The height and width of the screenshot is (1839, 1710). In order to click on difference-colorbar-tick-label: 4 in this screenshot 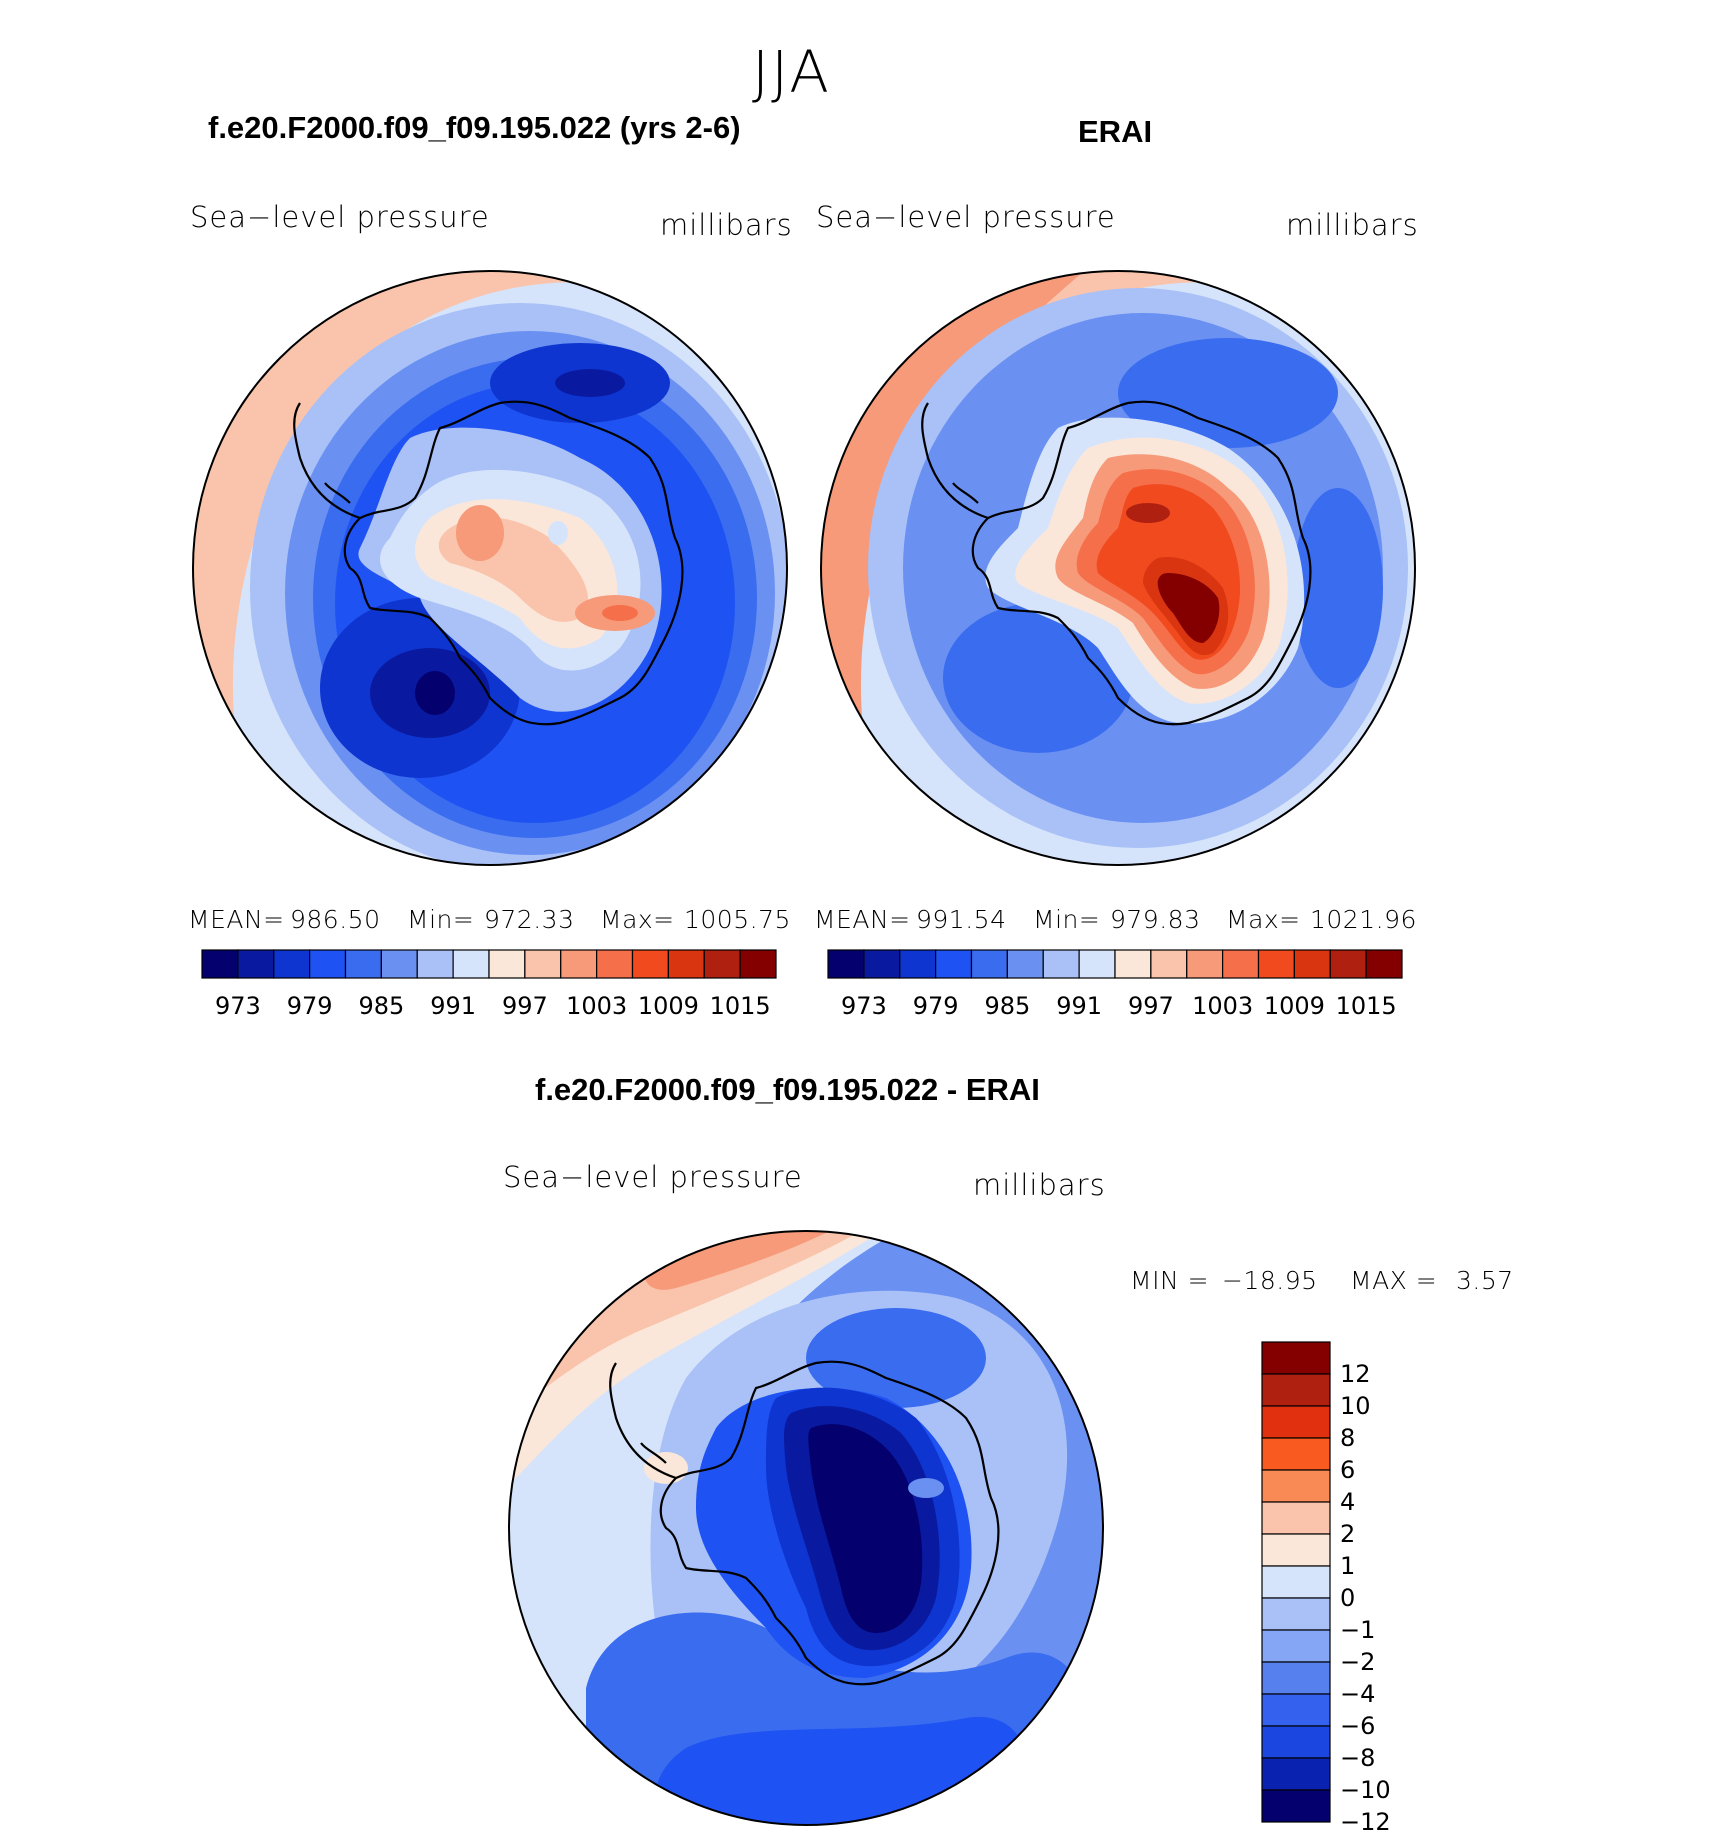, I will do `click(1347, 1502)`.